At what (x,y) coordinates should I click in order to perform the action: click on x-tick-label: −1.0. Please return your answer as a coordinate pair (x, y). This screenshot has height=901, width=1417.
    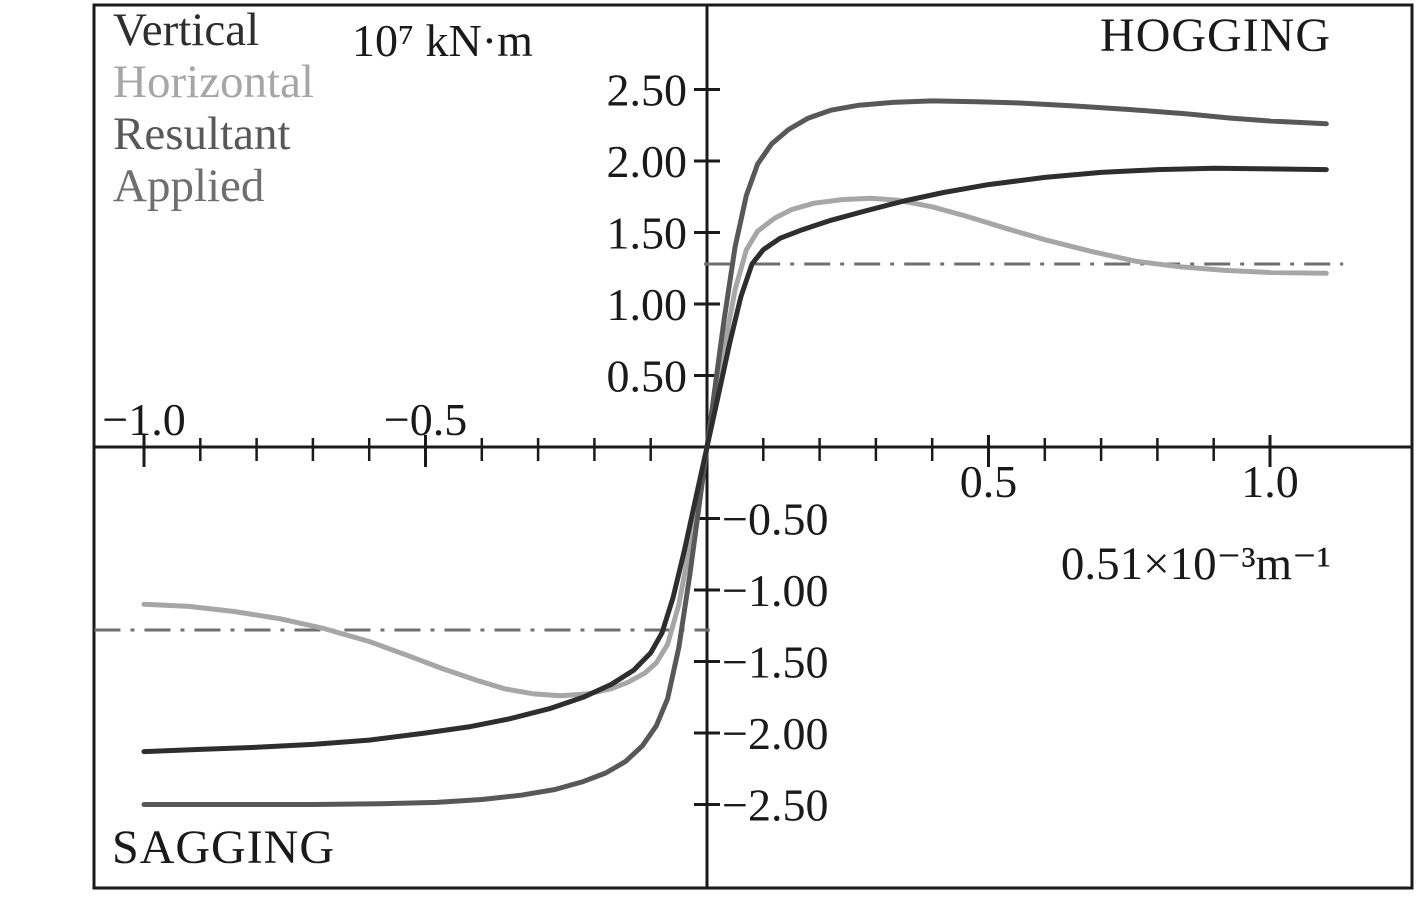
    Looking at the image, I should click on (143, 419).